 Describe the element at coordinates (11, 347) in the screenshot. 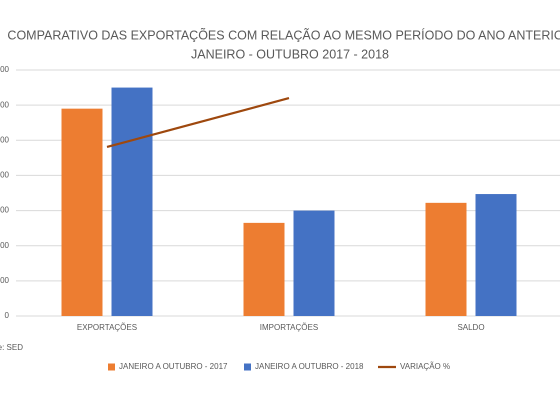

I see `source-note: Fonte: SED` at that location.